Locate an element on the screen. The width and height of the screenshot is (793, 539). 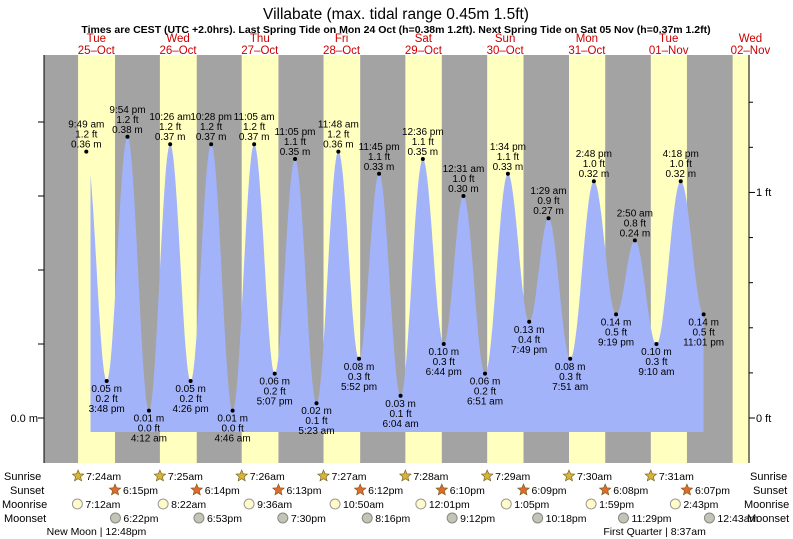
tide-height-m: 0.03 m is located at coordinates (400, 404).